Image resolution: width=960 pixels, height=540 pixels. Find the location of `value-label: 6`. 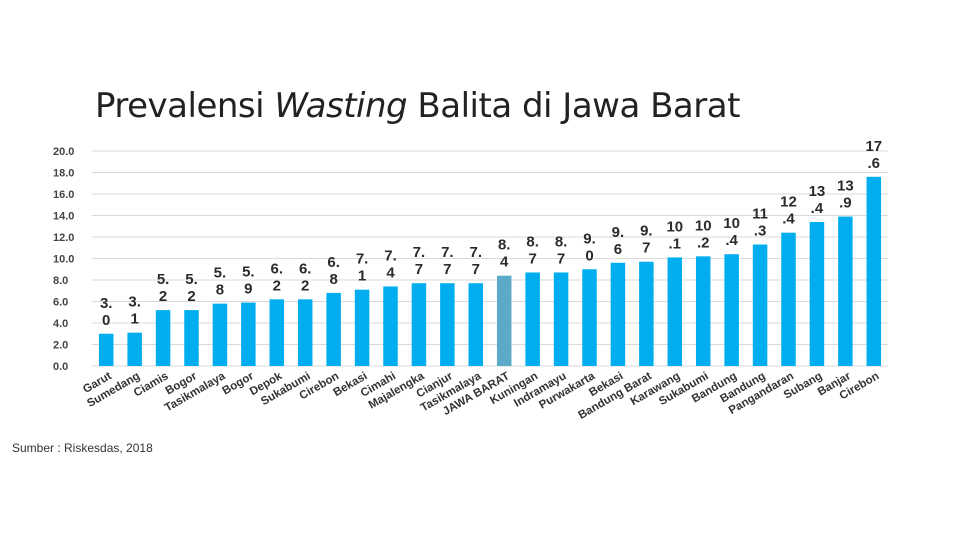

value-label: 6 is located at coordinates (618, 249).